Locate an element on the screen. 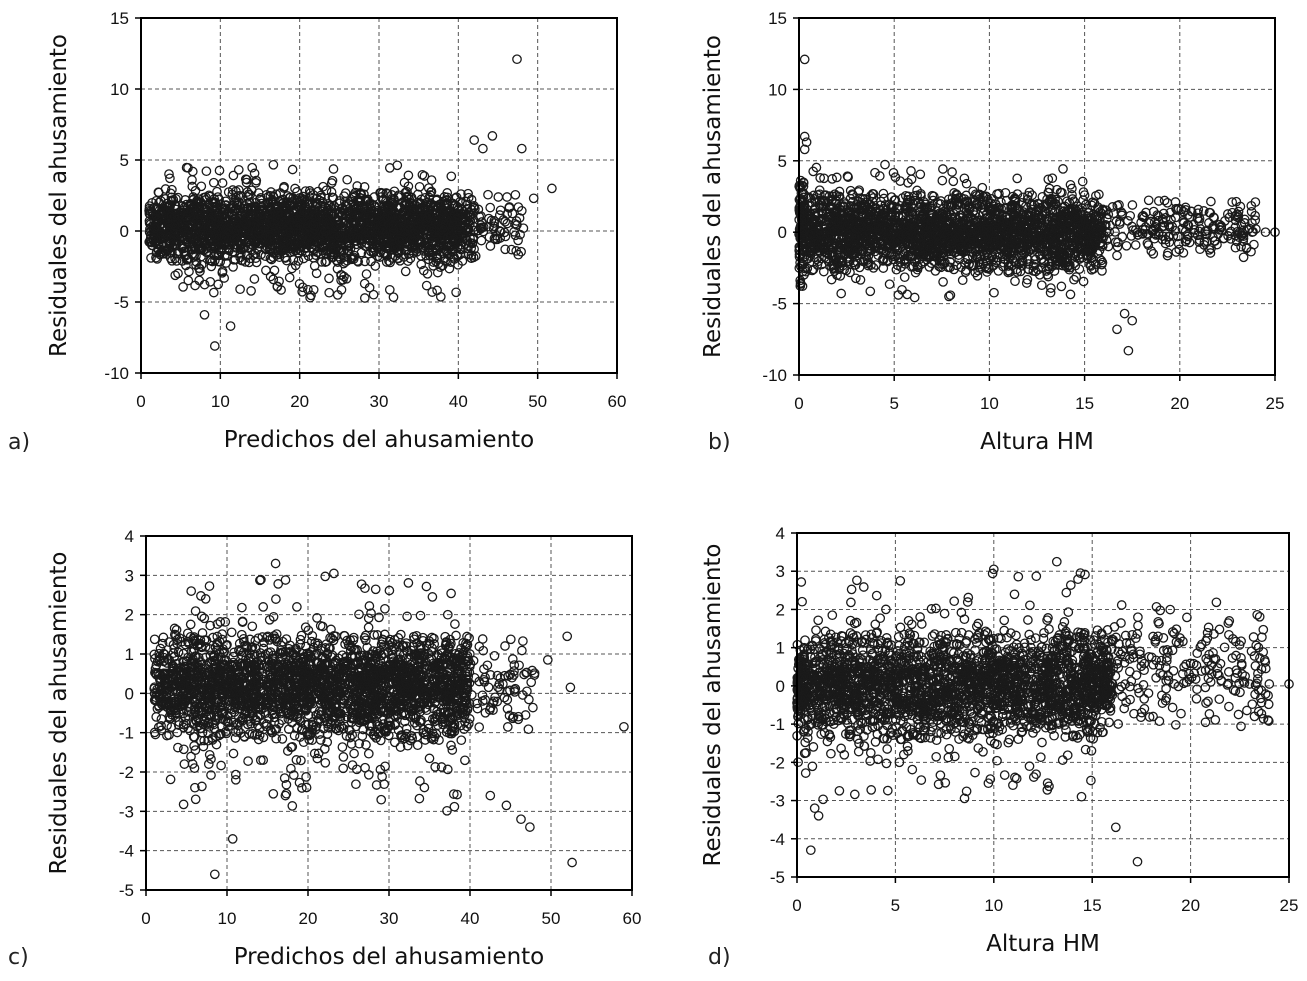 The image size is (1307, 981). x-tick-label: 30 is located at coordinates (379, 401).